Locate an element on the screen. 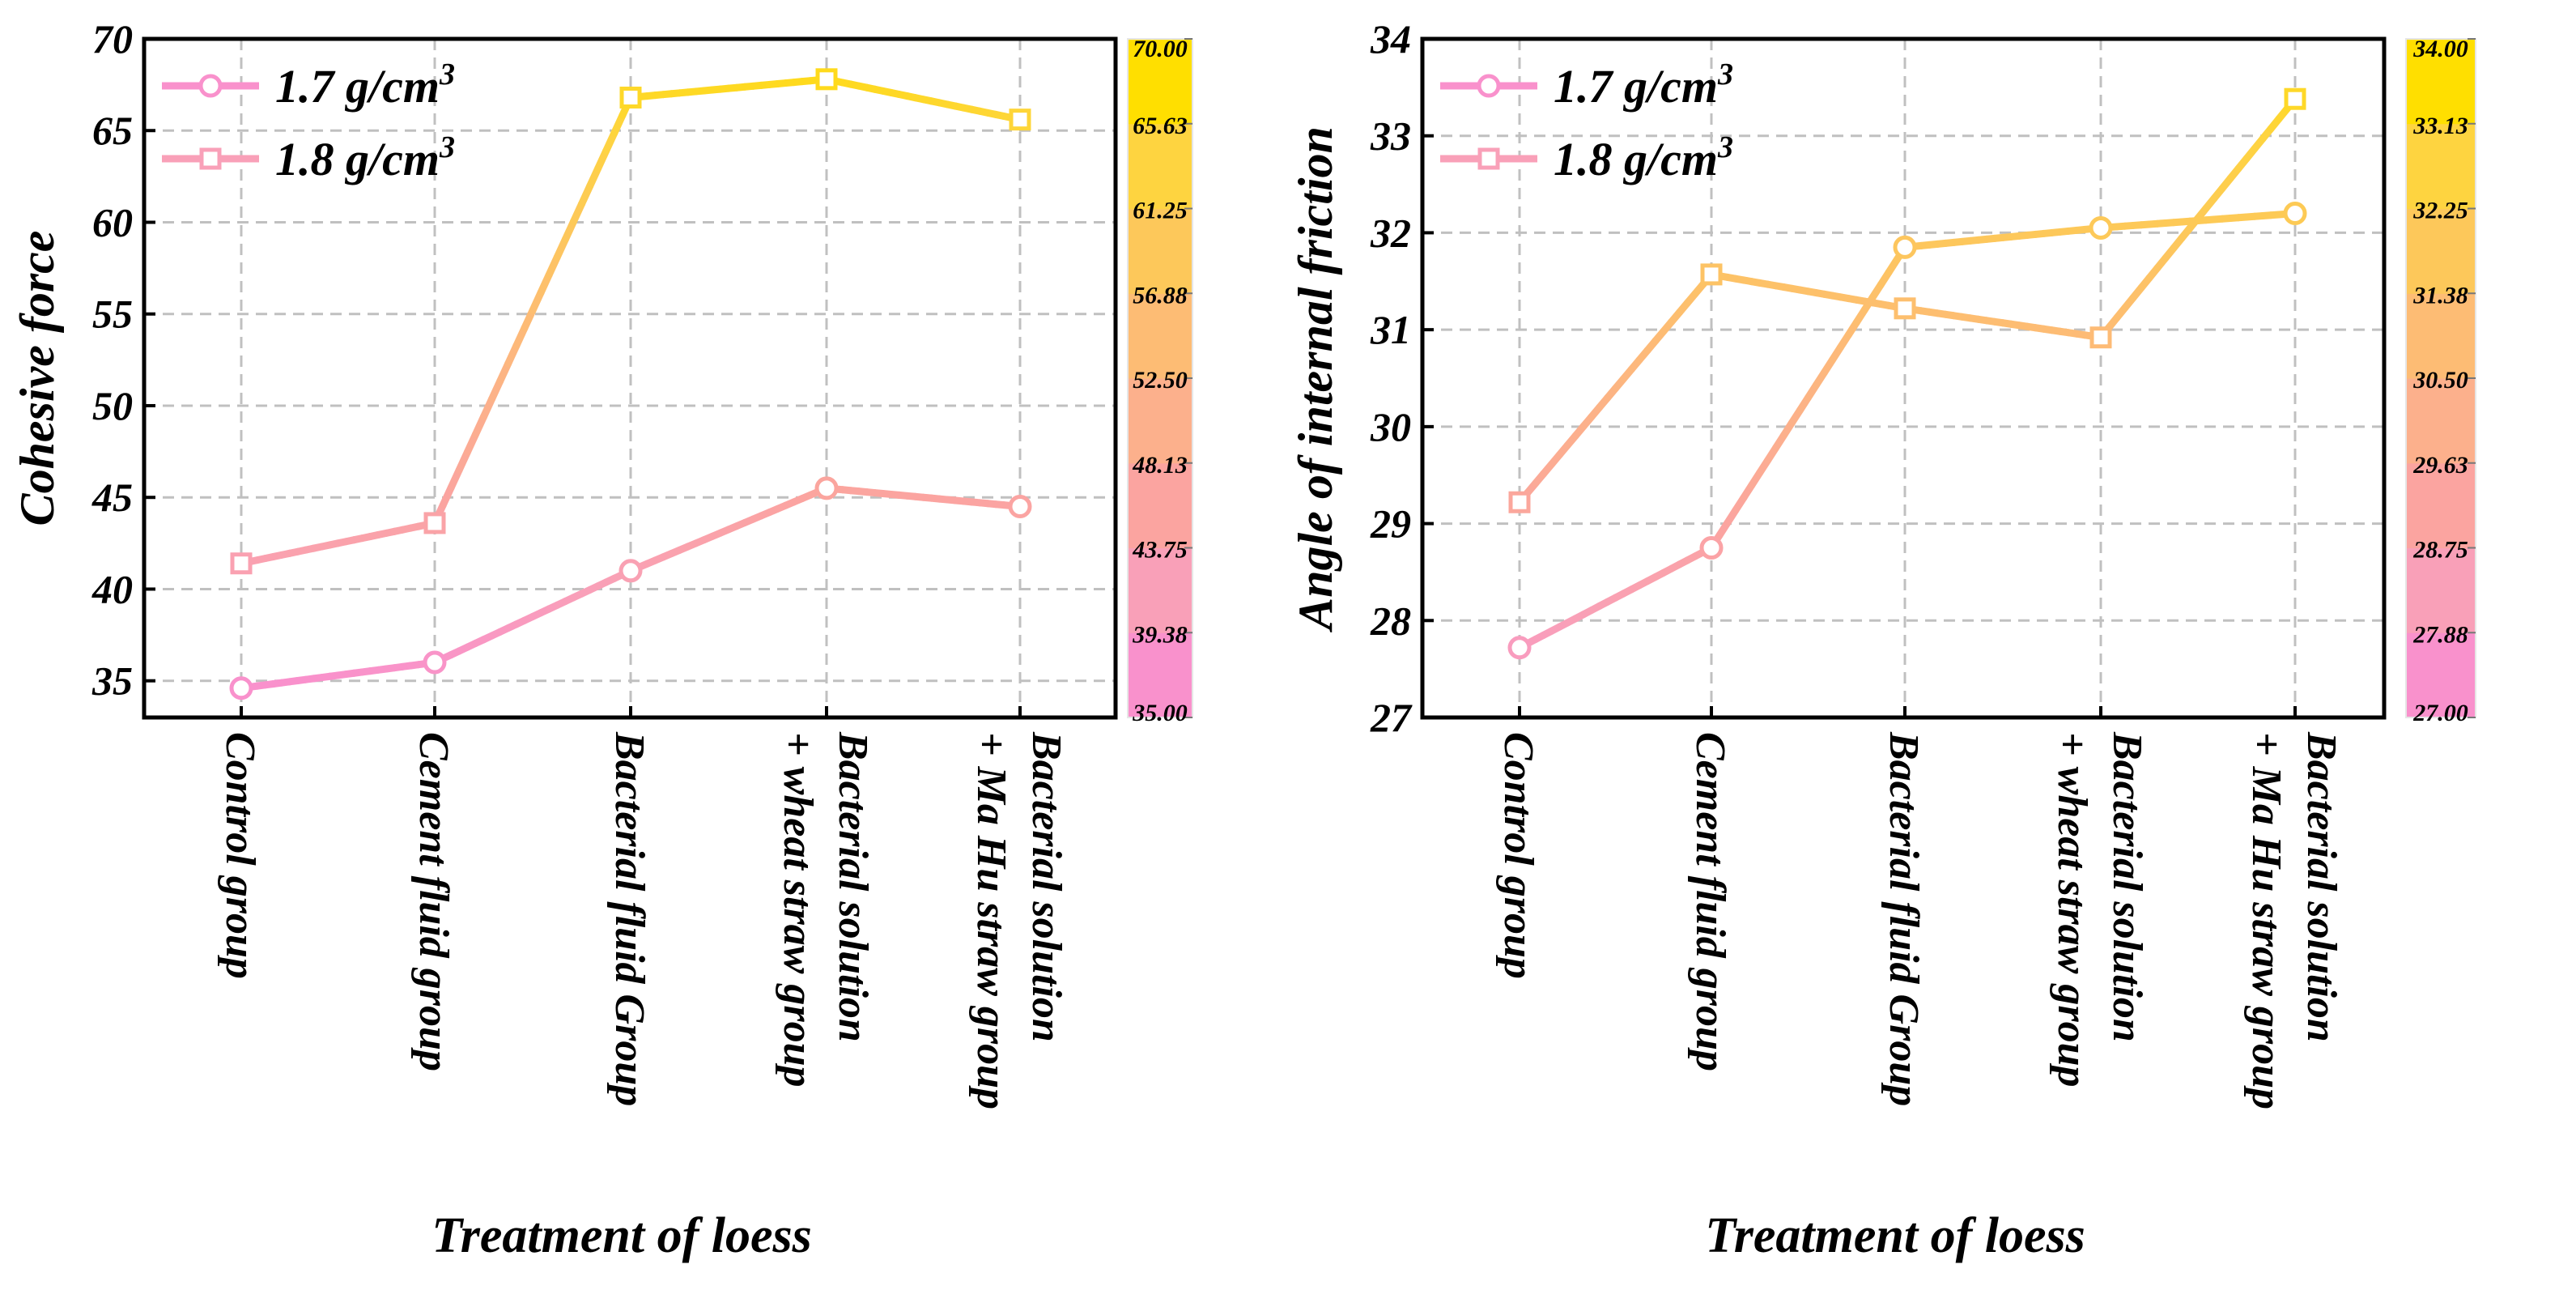 The image size is (2576, 1290). colorbar-tick-label: 27.00 is located at coordinates (2440, 713).